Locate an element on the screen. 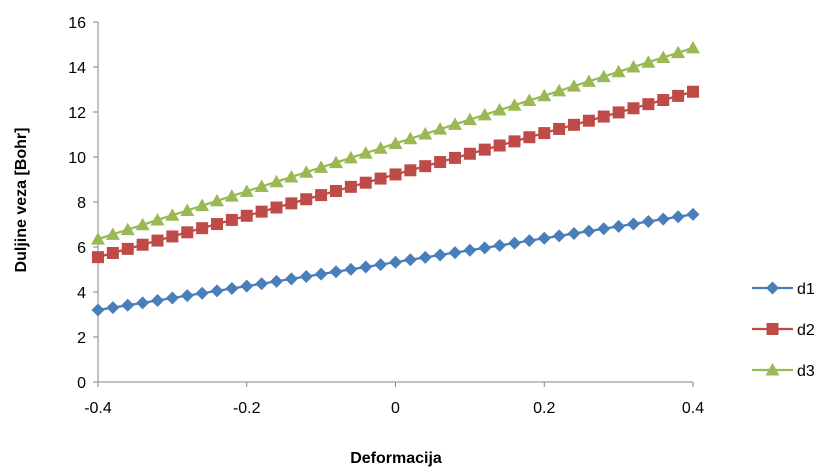 This screenshot has width=839, height=471. y-tick-label: 12 is located at coordinates (77, 113).